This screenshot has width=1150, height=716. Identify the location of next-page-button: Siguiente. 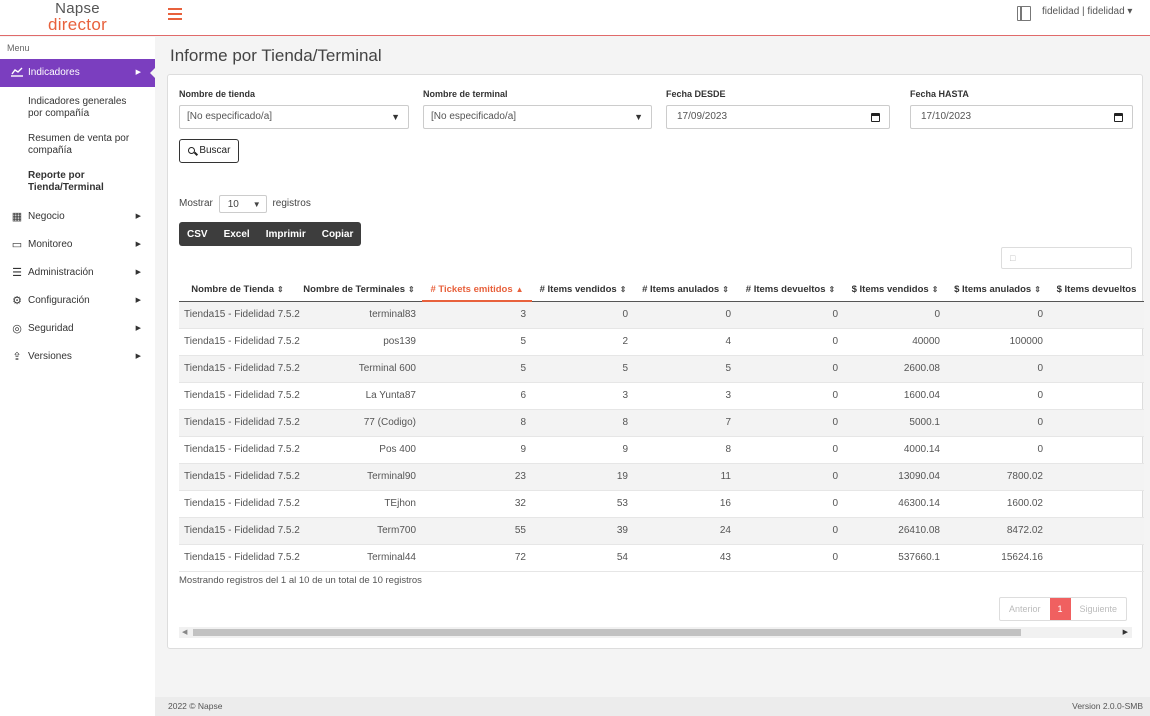
(1098, 609).